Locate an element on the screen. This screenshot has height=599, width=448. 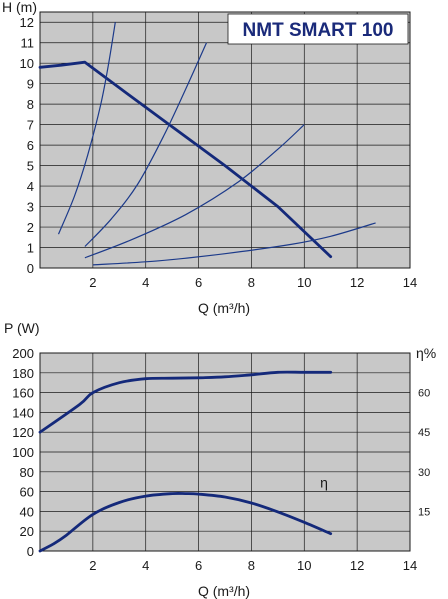
y-tick-label: 2 is located at coordinates (30, 227).